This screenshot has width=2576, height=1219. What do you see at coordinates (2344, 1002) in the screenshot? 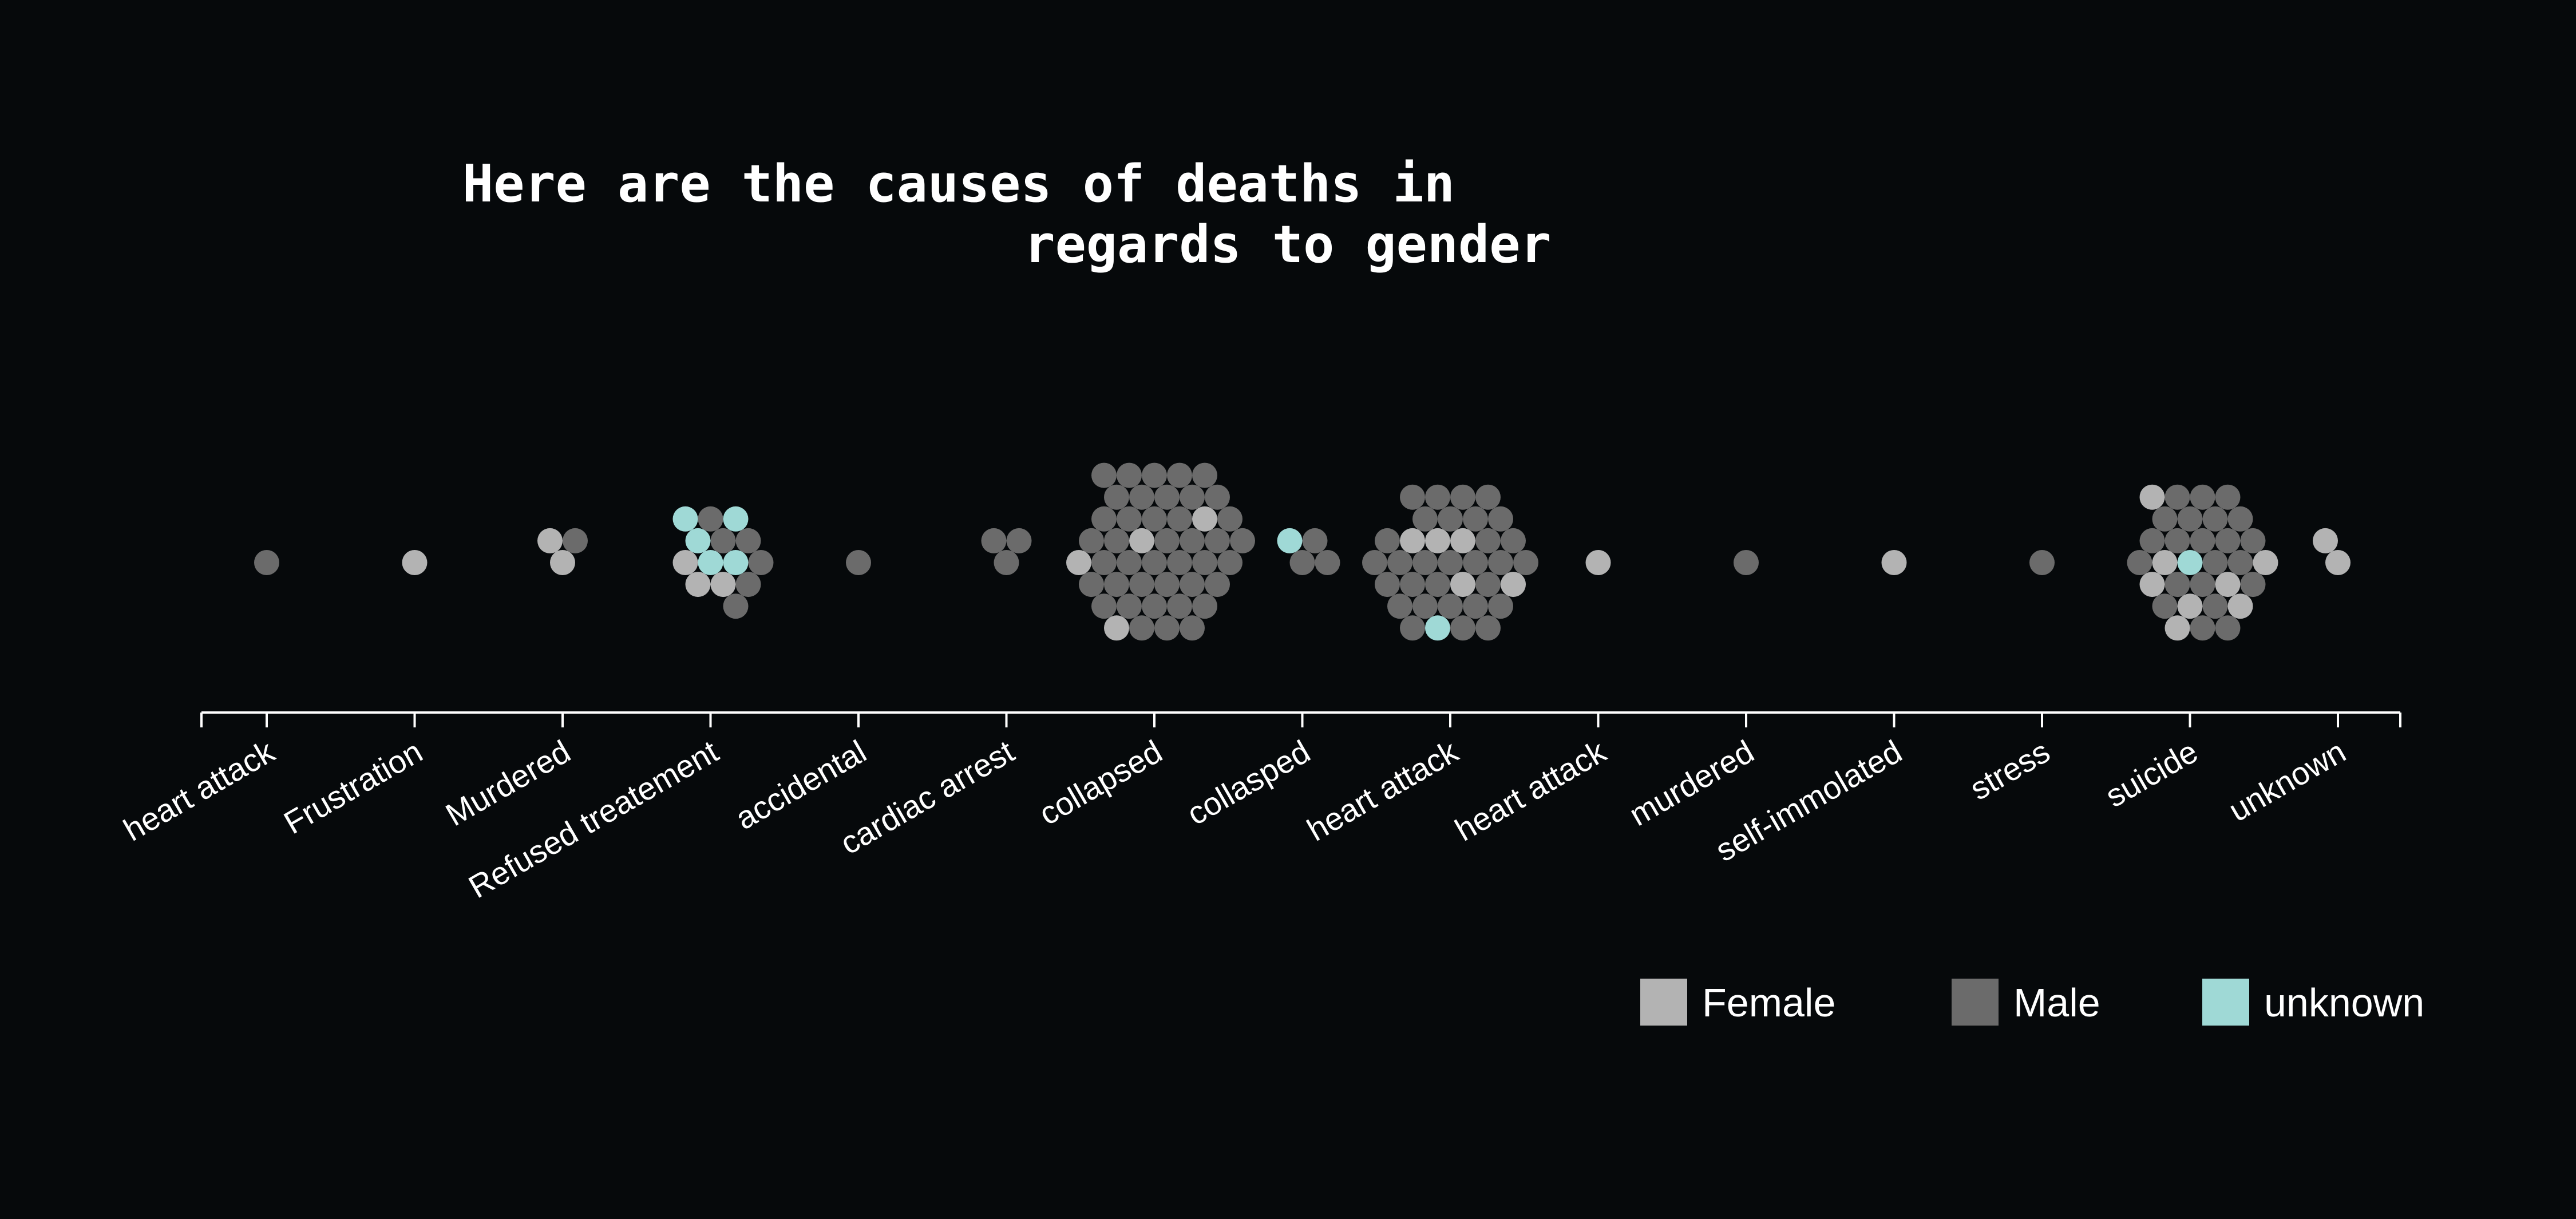
I see `legend-label-unknown: unknown` at bounding box center [2344, 1002].